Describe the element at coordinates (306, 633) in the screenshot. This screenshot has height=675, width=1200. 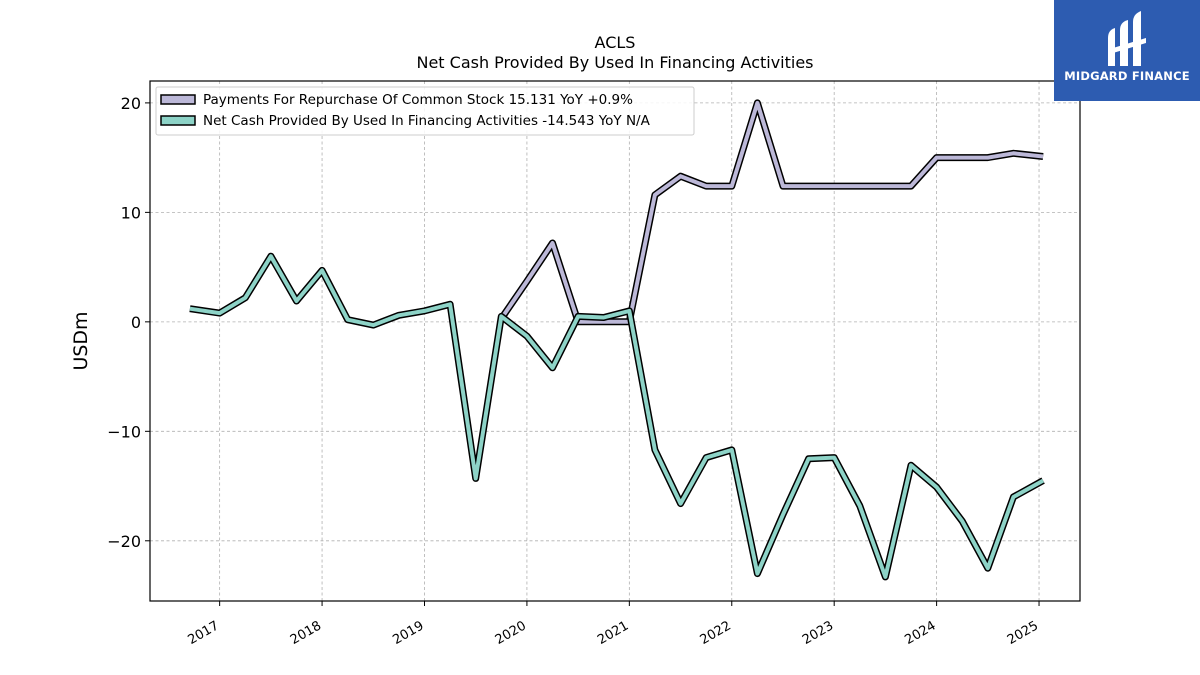
I see `x-tick-label: 2018` at that location.